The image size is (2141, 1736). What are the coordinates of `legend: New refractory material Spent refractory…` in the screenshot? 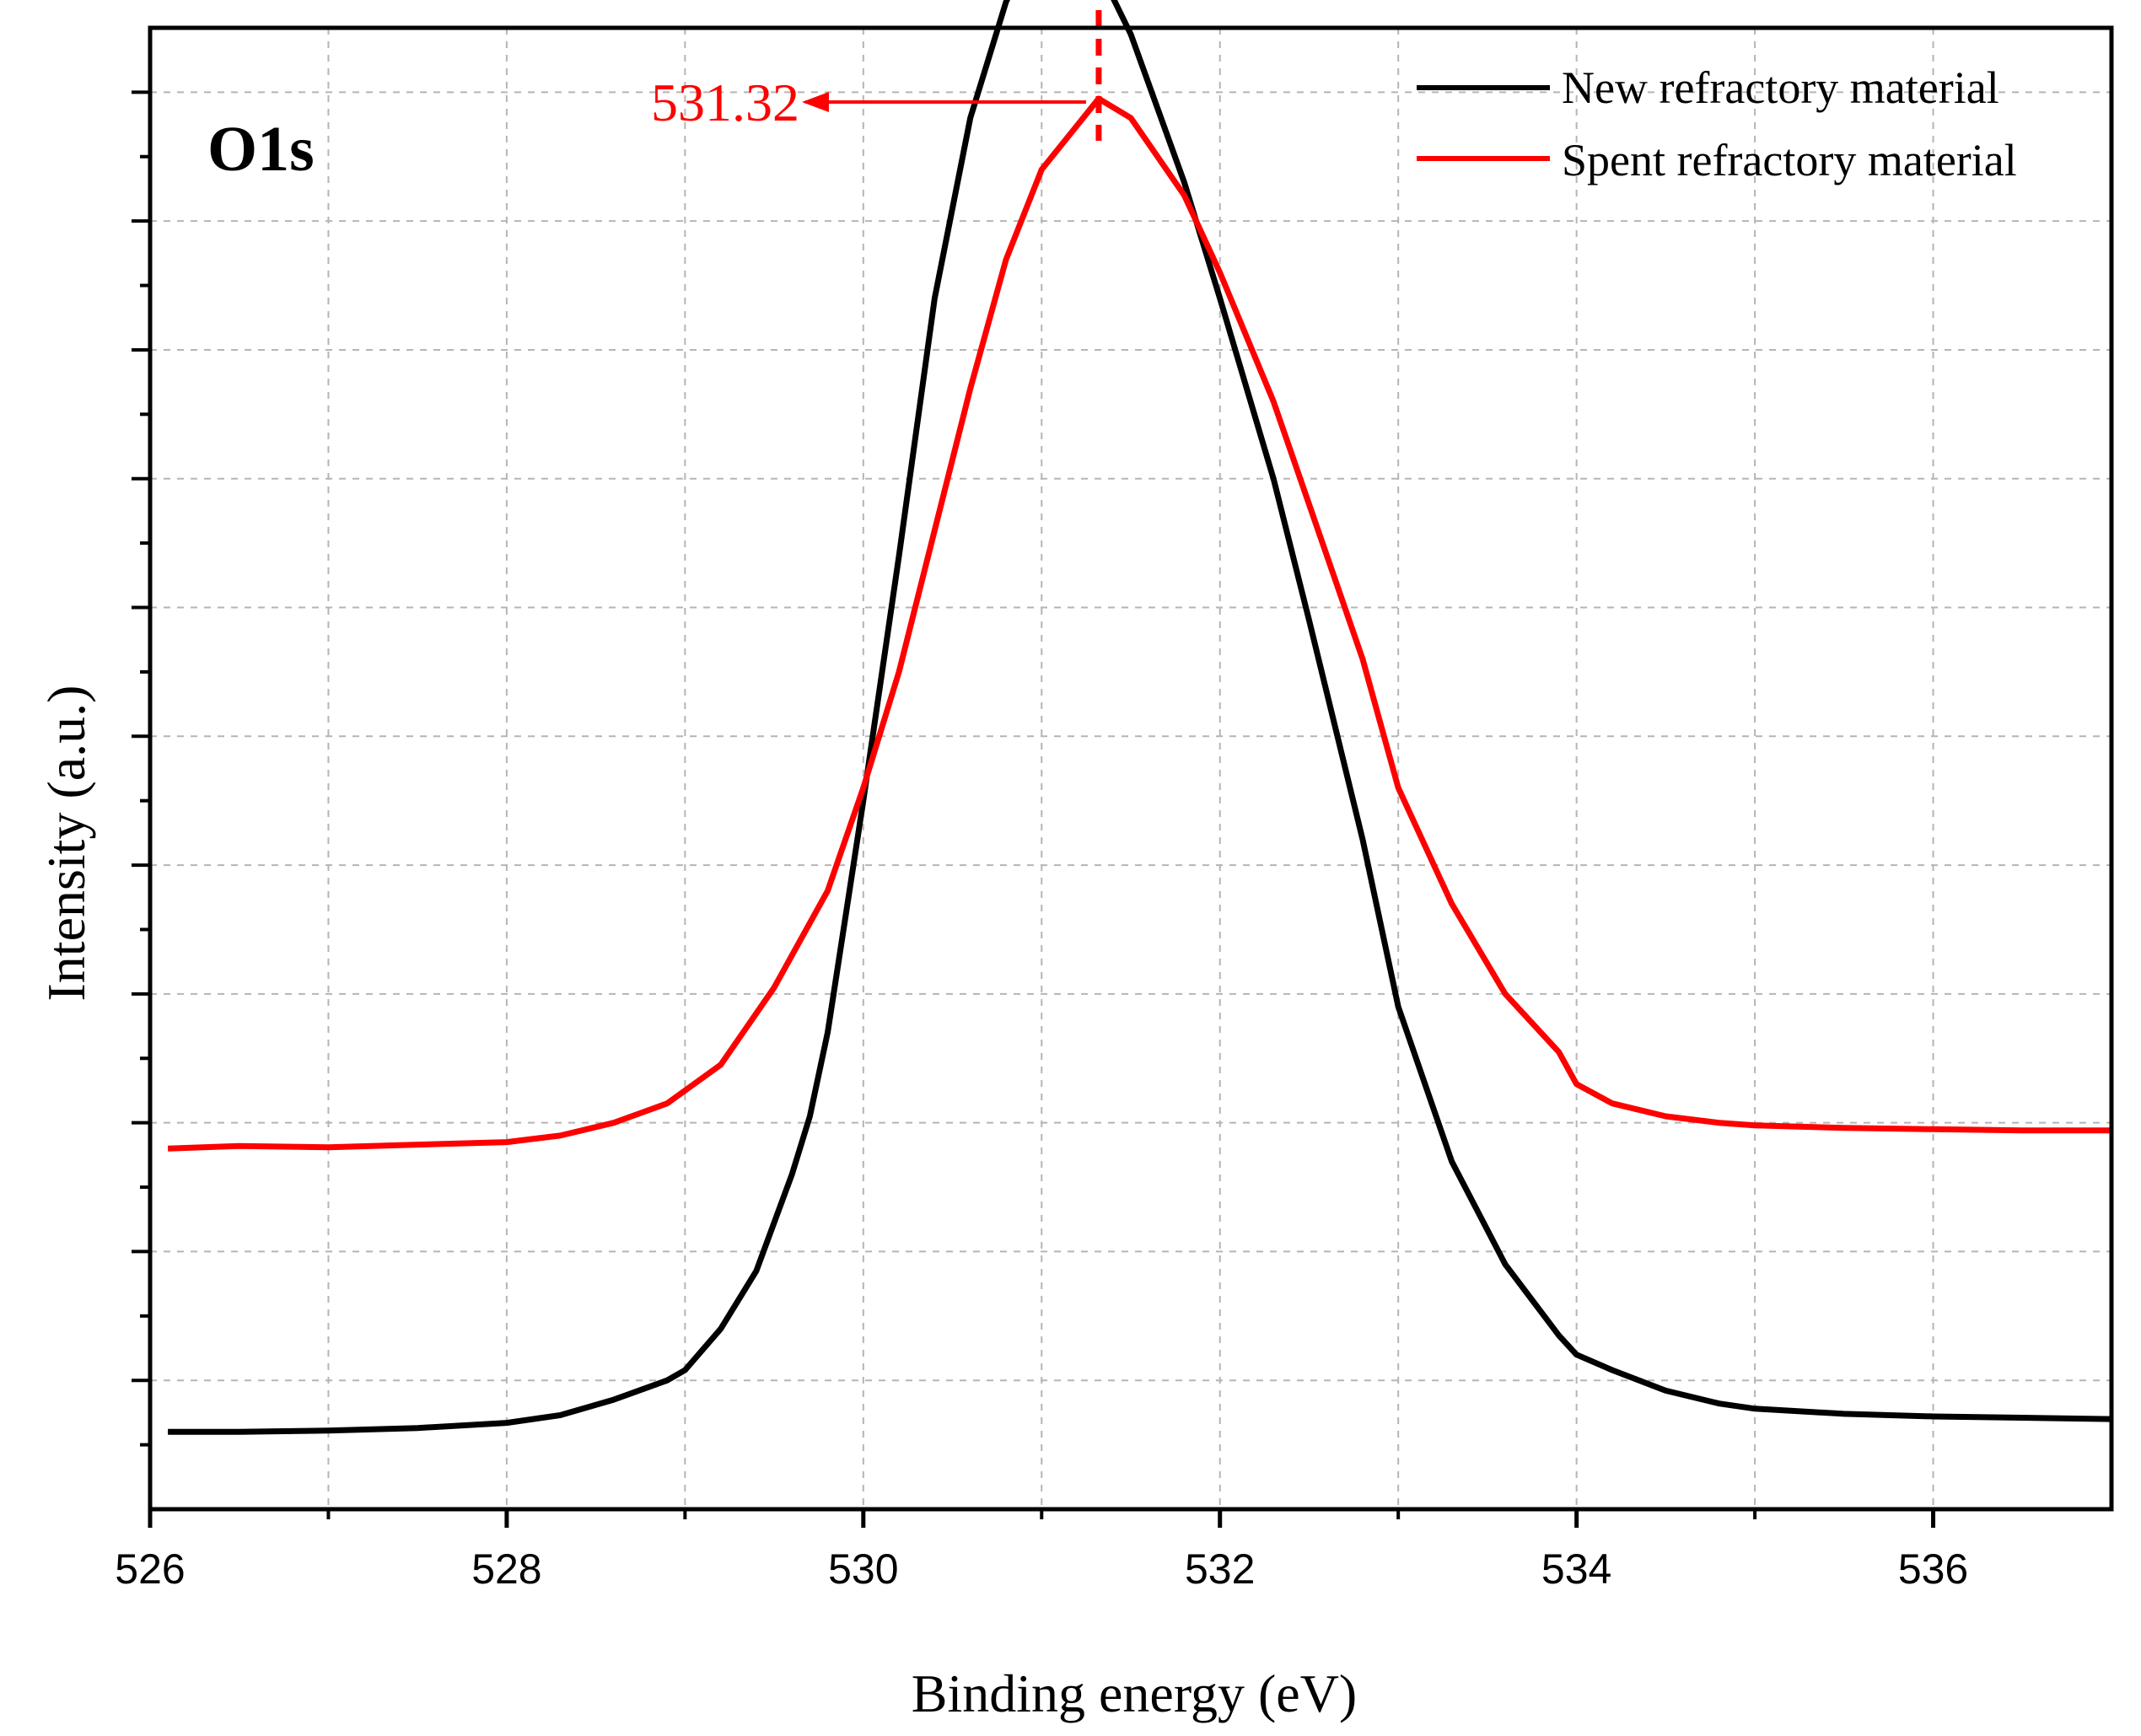 It's located at (1717, 123).